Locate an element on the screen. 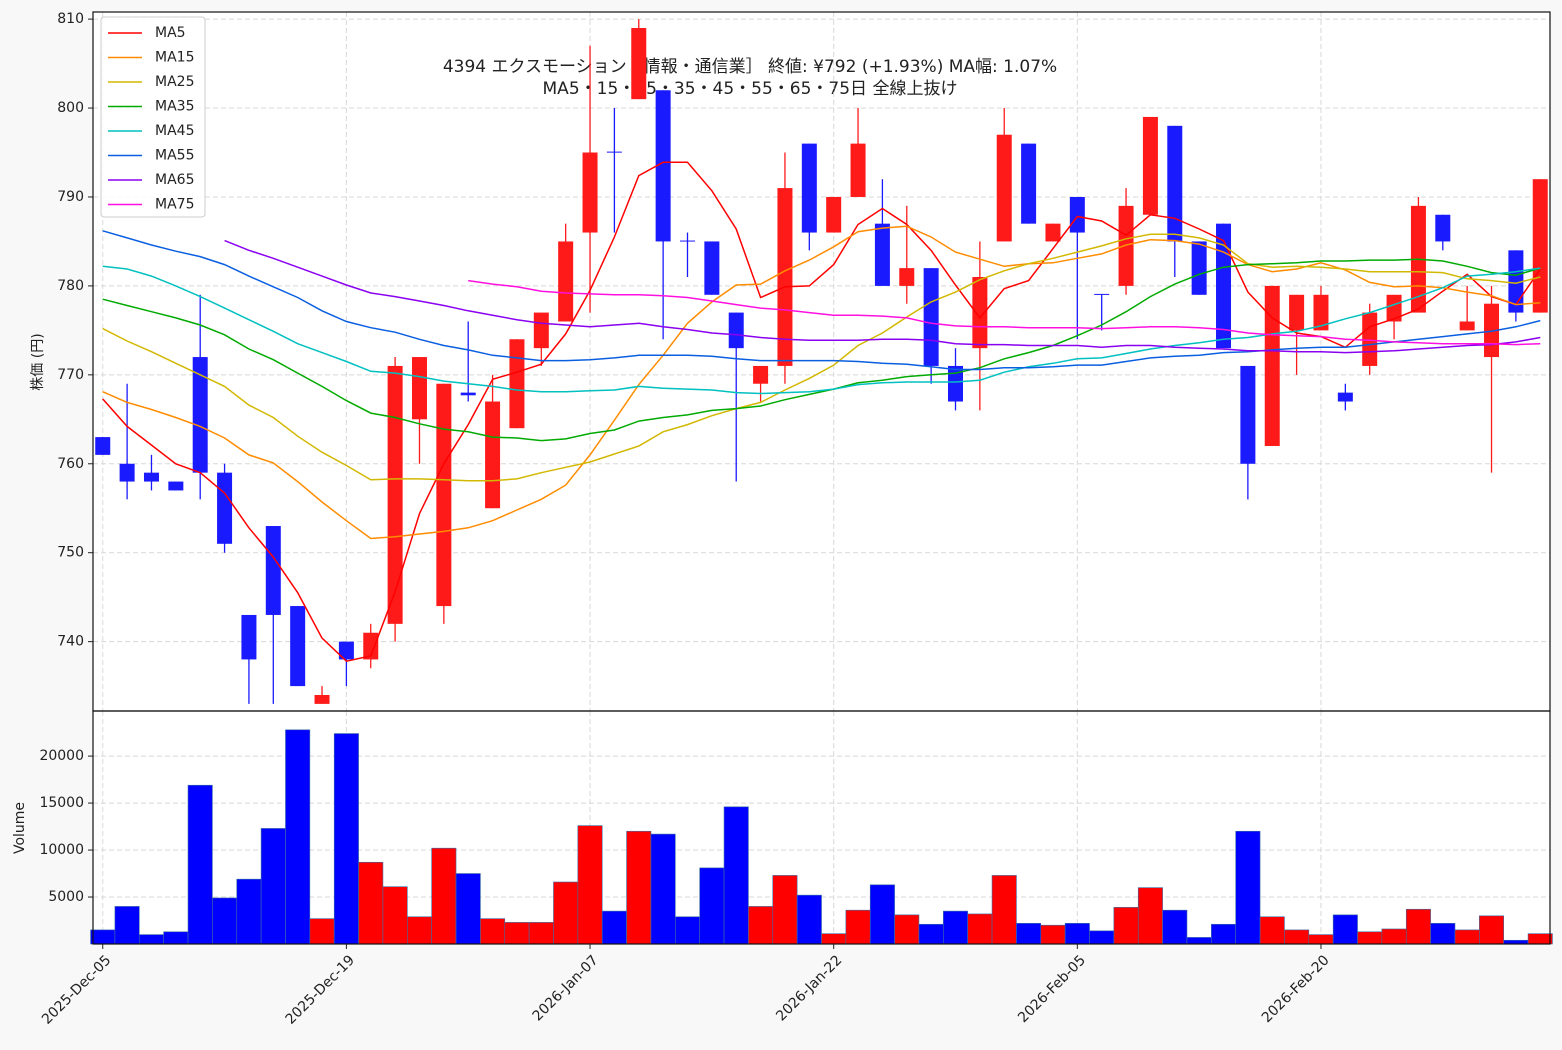 Image resolution: width=1562 pixels, height=1050 pixels. legend-label: MA35 is located at coordinates (174, 107).